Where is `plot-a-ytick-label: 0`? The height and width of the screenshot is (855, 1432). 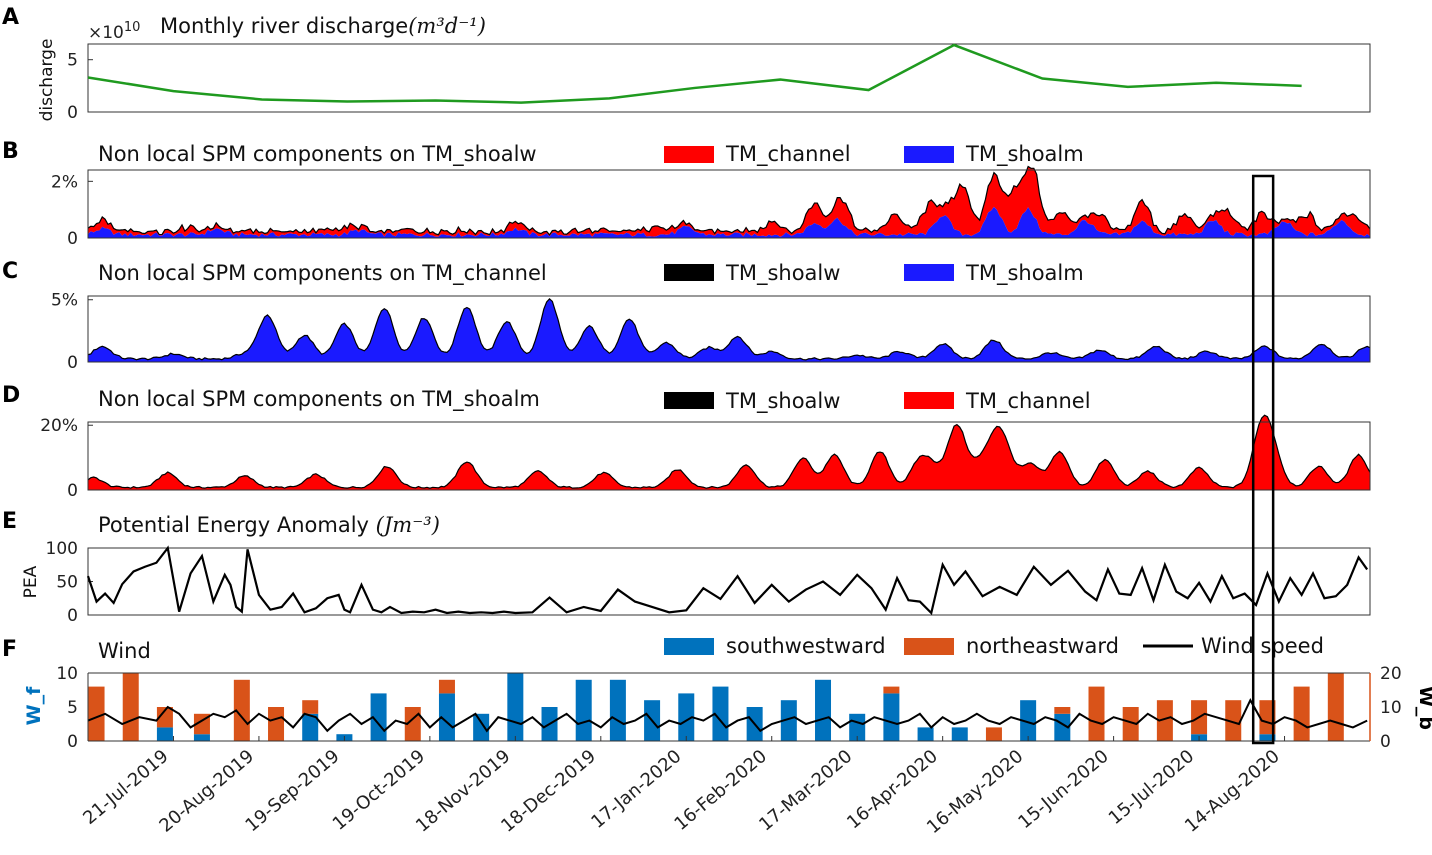
plot-a-ytick-label: 0 is located at coordinates (72, 113).